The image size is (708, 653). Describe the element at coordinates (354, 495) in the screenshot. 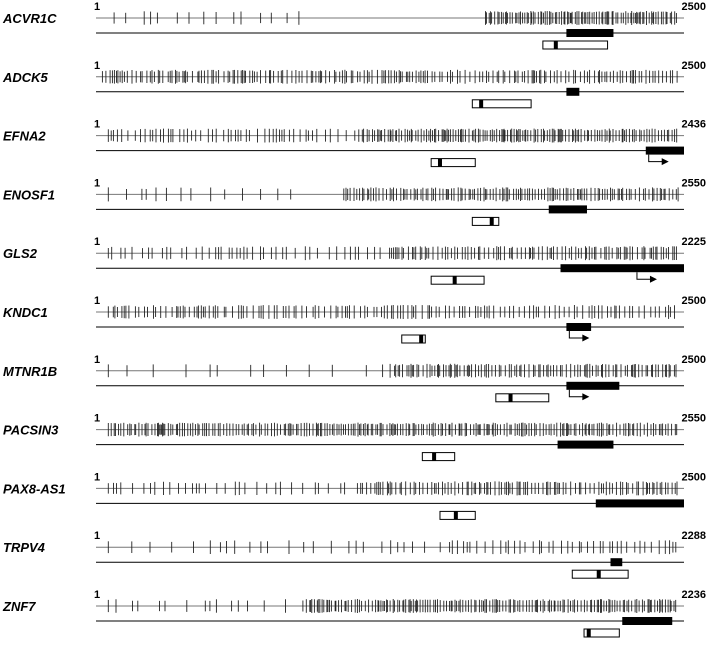

I see `gene-track: PAX8-AS1 1 2500` at that location.